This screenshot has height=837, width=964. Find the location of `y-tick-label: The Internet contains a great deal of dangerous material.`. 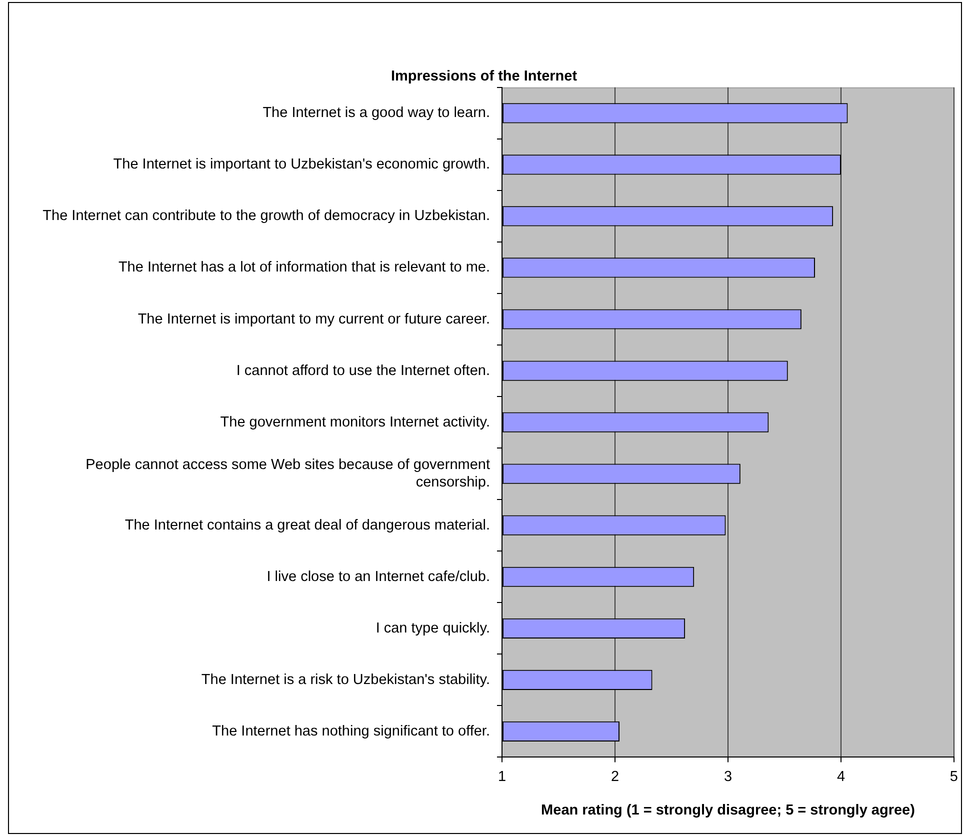

y-tick-label: The Internet contains a great deal of dangerous material. is located at coordinates (307, 525).